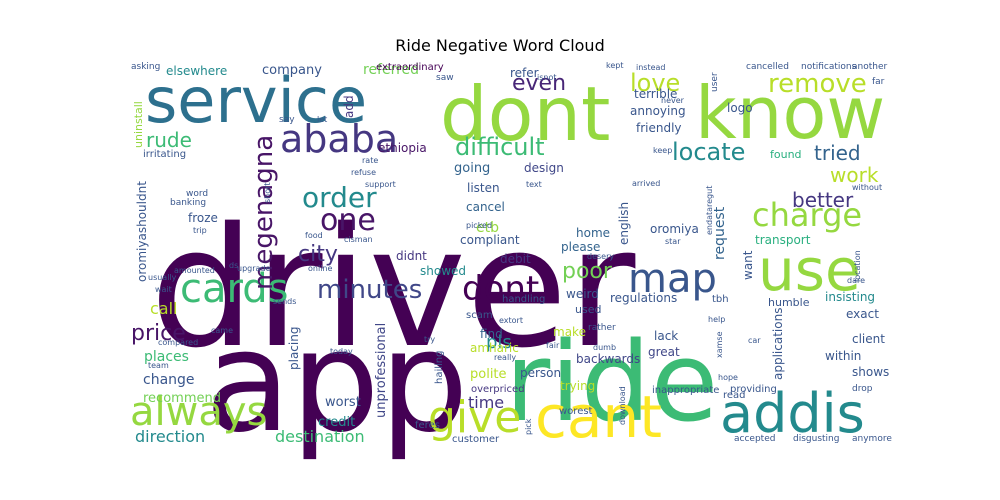 The width and height of the screenshot is (1000, 500). I want to click on word-design: design, so click(544, 168).